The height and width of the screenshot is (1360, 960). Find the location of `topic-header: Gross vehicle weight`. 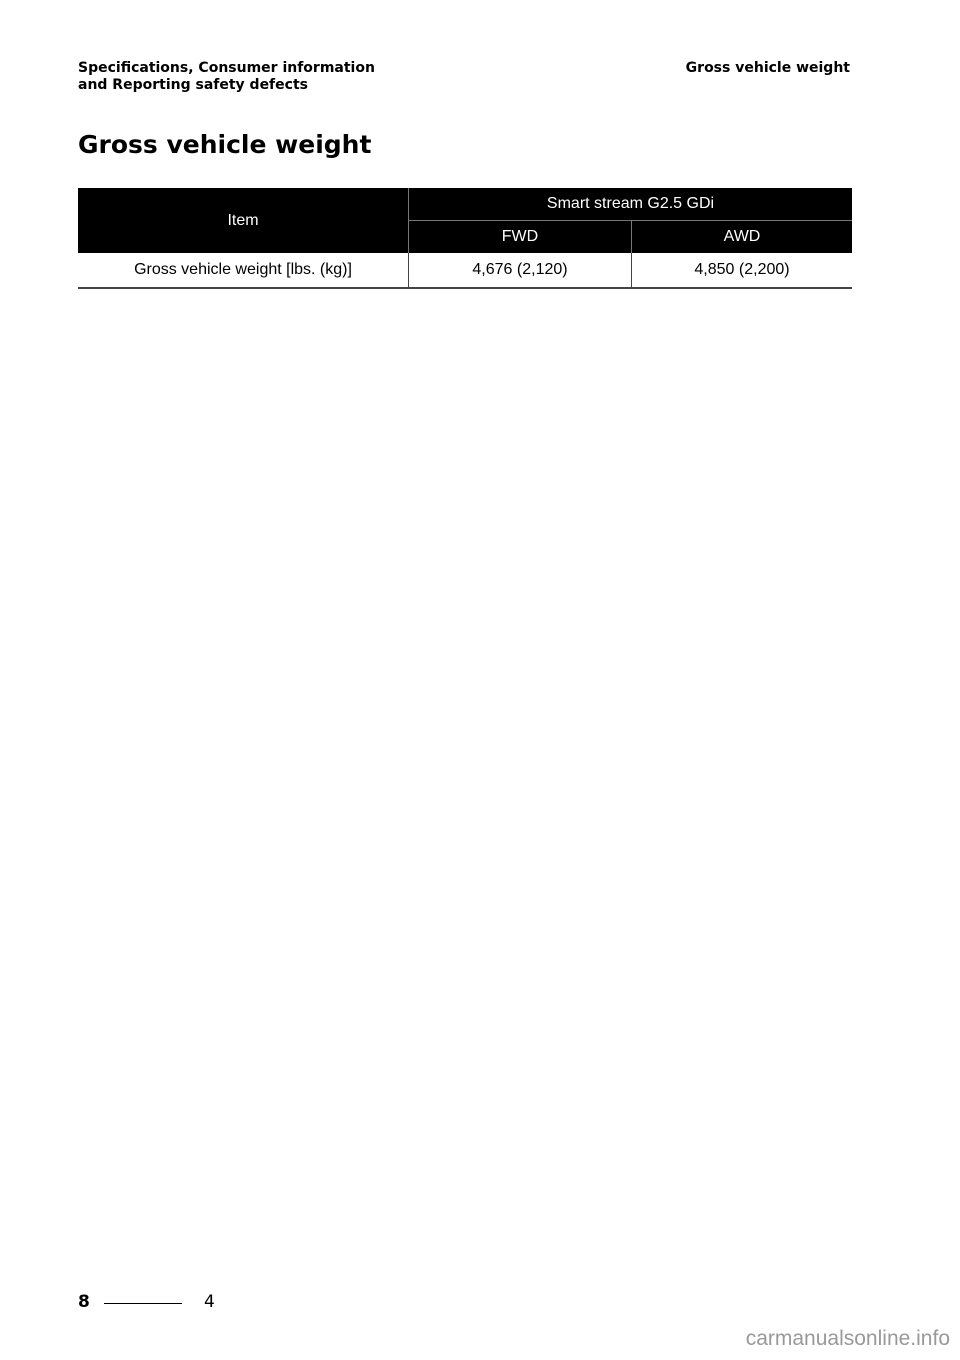

topic-header: Gross vehicle weight is located at coordinates (767, 68).